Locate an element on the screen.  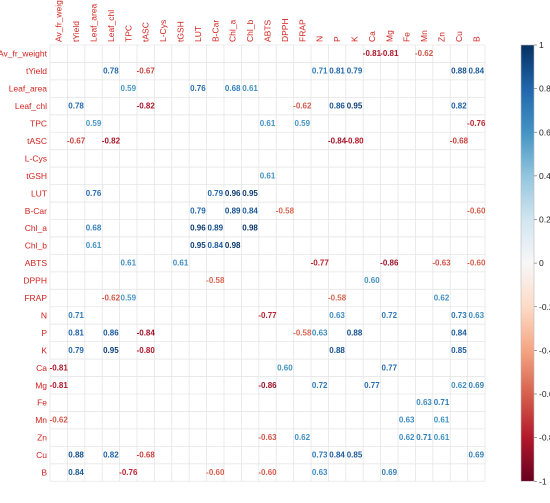
column-label: Chl_a is located at coordinates (233, 31).